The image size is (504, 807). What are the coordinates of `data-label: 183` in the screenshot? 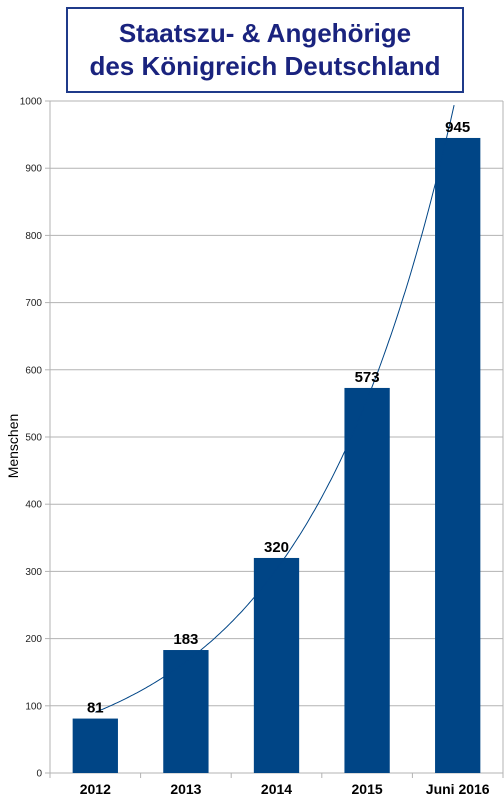 It's located at (185, 639).